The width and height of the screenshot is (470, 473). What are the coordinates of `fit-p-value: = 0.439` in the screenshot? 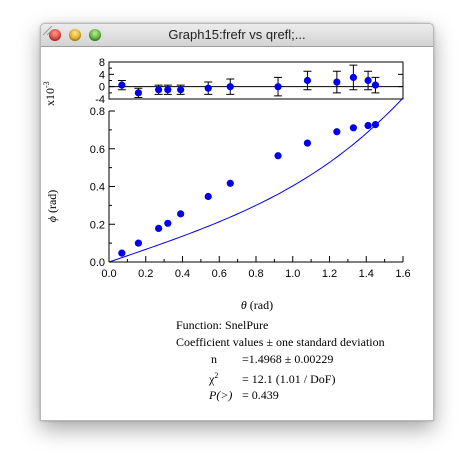 It's located at (260, 395).